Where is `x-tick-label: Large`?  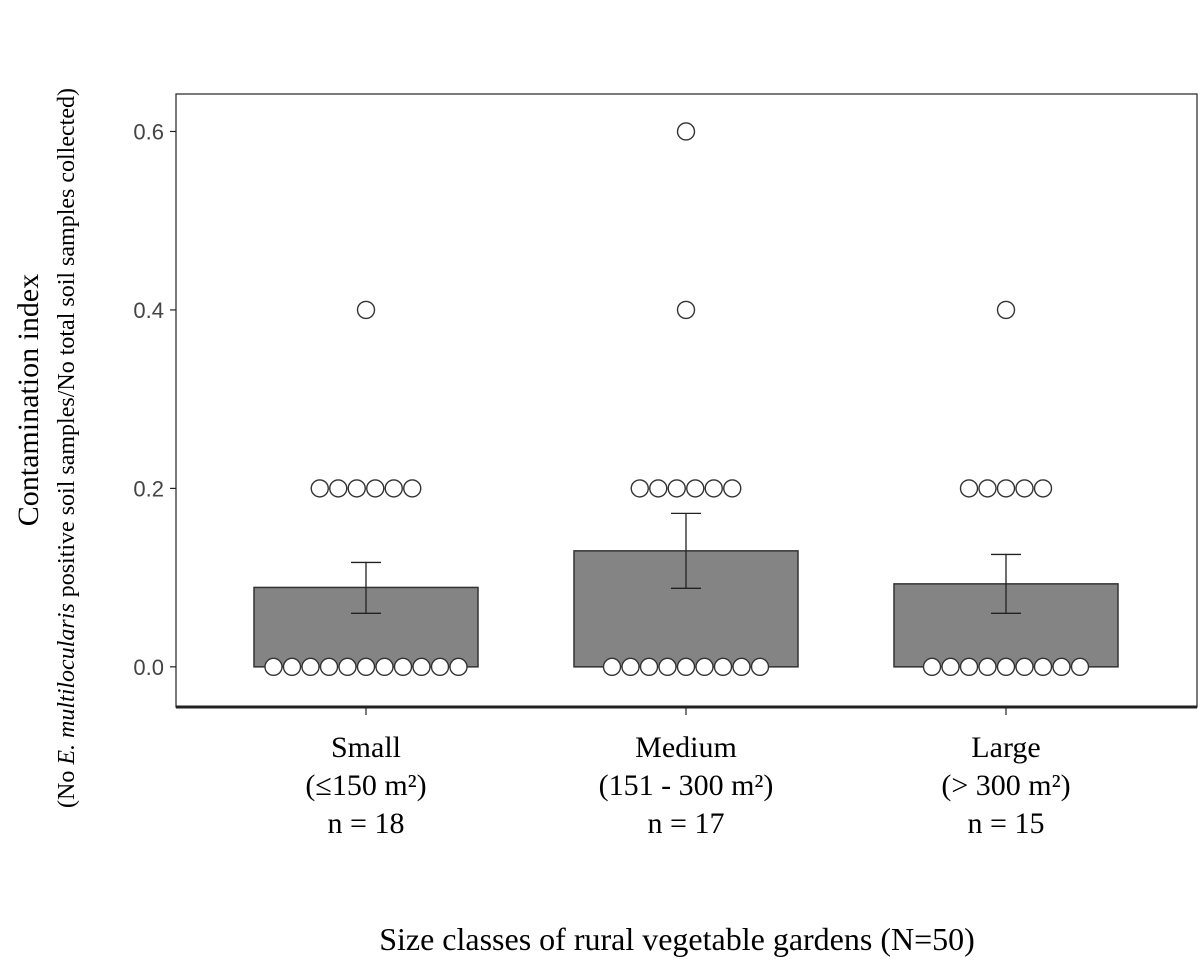 x-tick-label: Large is located at coordinates (1005, 747).